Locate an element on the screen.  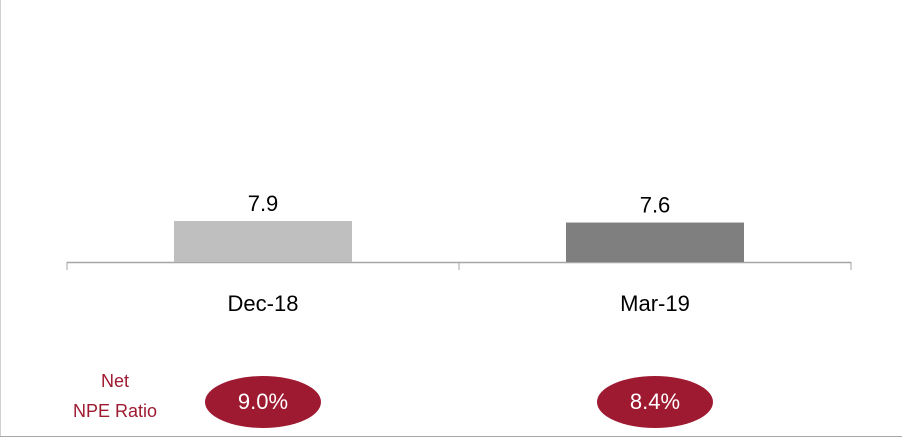
ratio-value-label: 8.4% is located at coordinates (655, 401).